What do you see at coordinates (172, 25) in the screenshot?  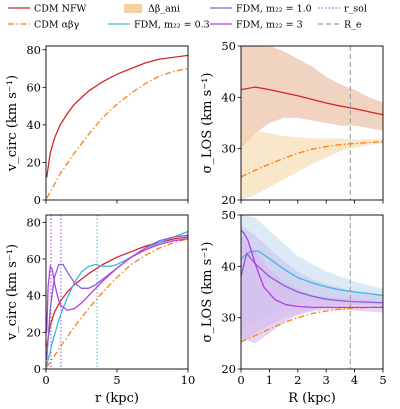 I see `legend-label-fdm_03: FDM, m₂₂ = 0.3` at bounding box center [172, 25].